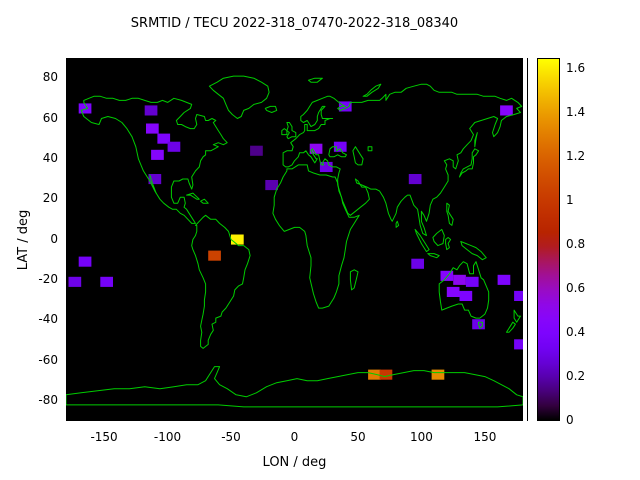 The image size is (640, 480). Describe the element at coordinates (576, 332) in the screenshot. I see `colorbar-tick-label: 0.4` at that location.